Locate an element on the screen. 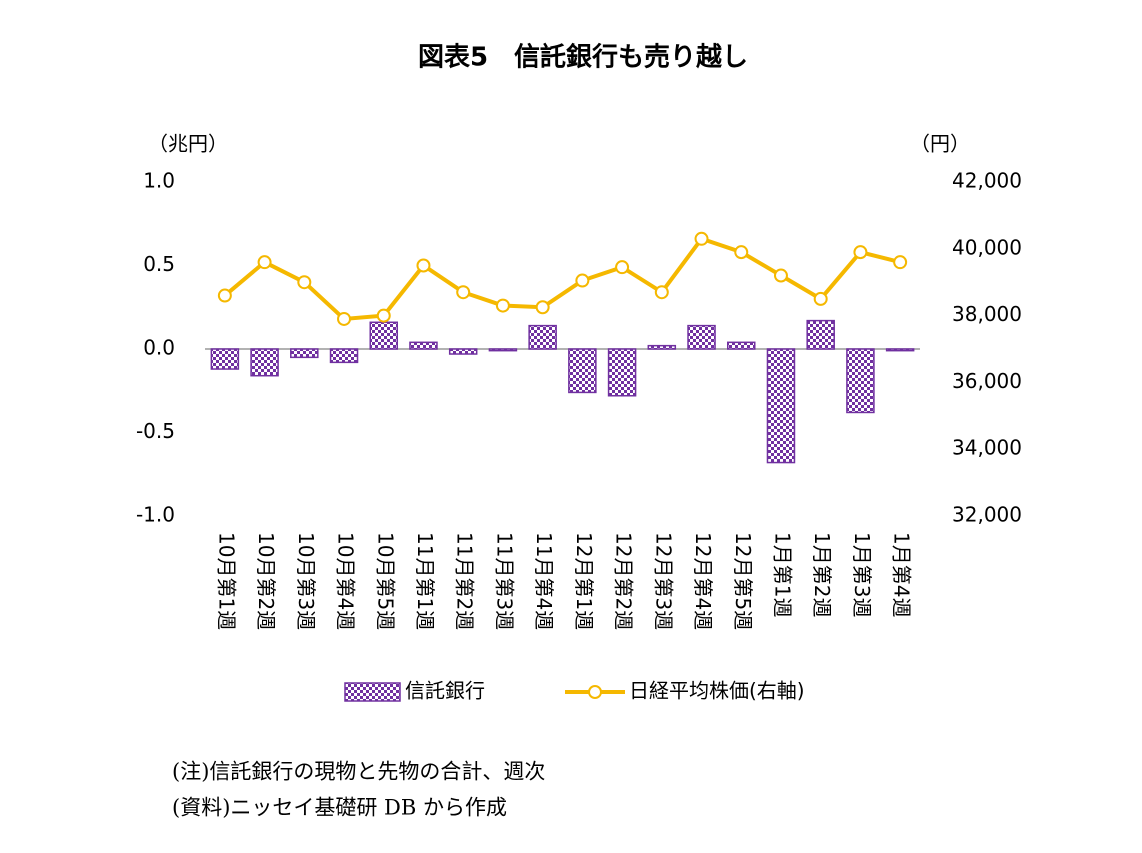 Image resolution: width=1142 pixels, height=853 pixels. x-tick-label: 11月第1週 is located at coordinates (425, 581).